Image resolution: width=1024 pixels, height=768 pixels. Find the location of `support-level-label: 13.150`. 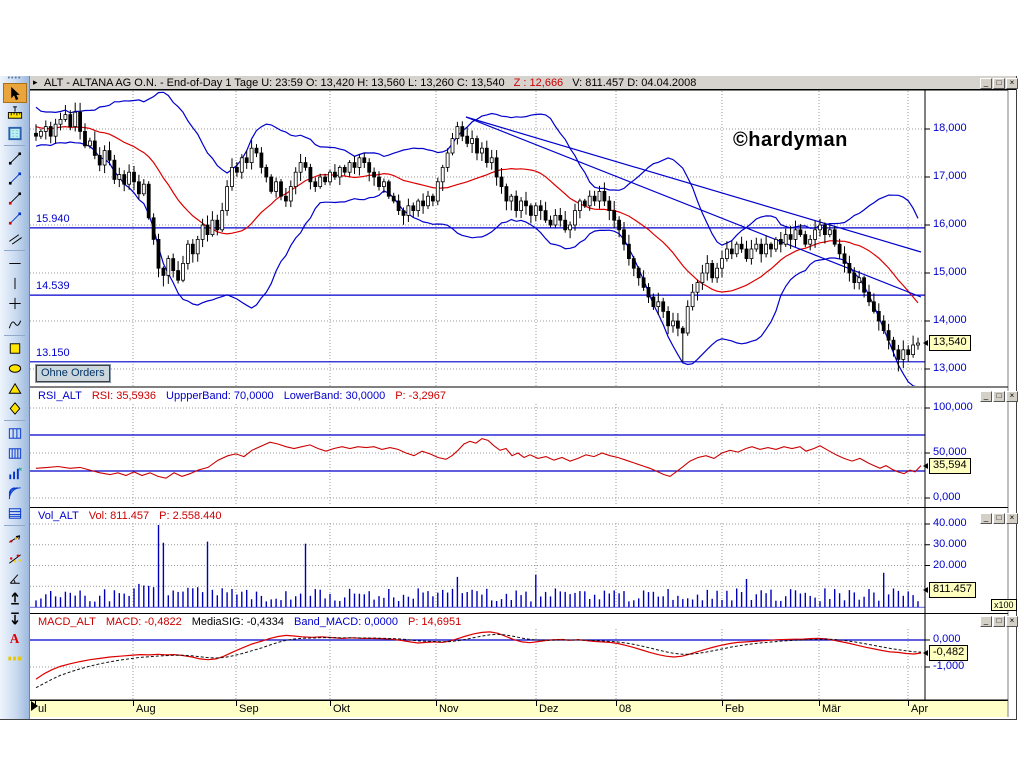

support-level-label: 13.150 is located at coordinates (53, 352).